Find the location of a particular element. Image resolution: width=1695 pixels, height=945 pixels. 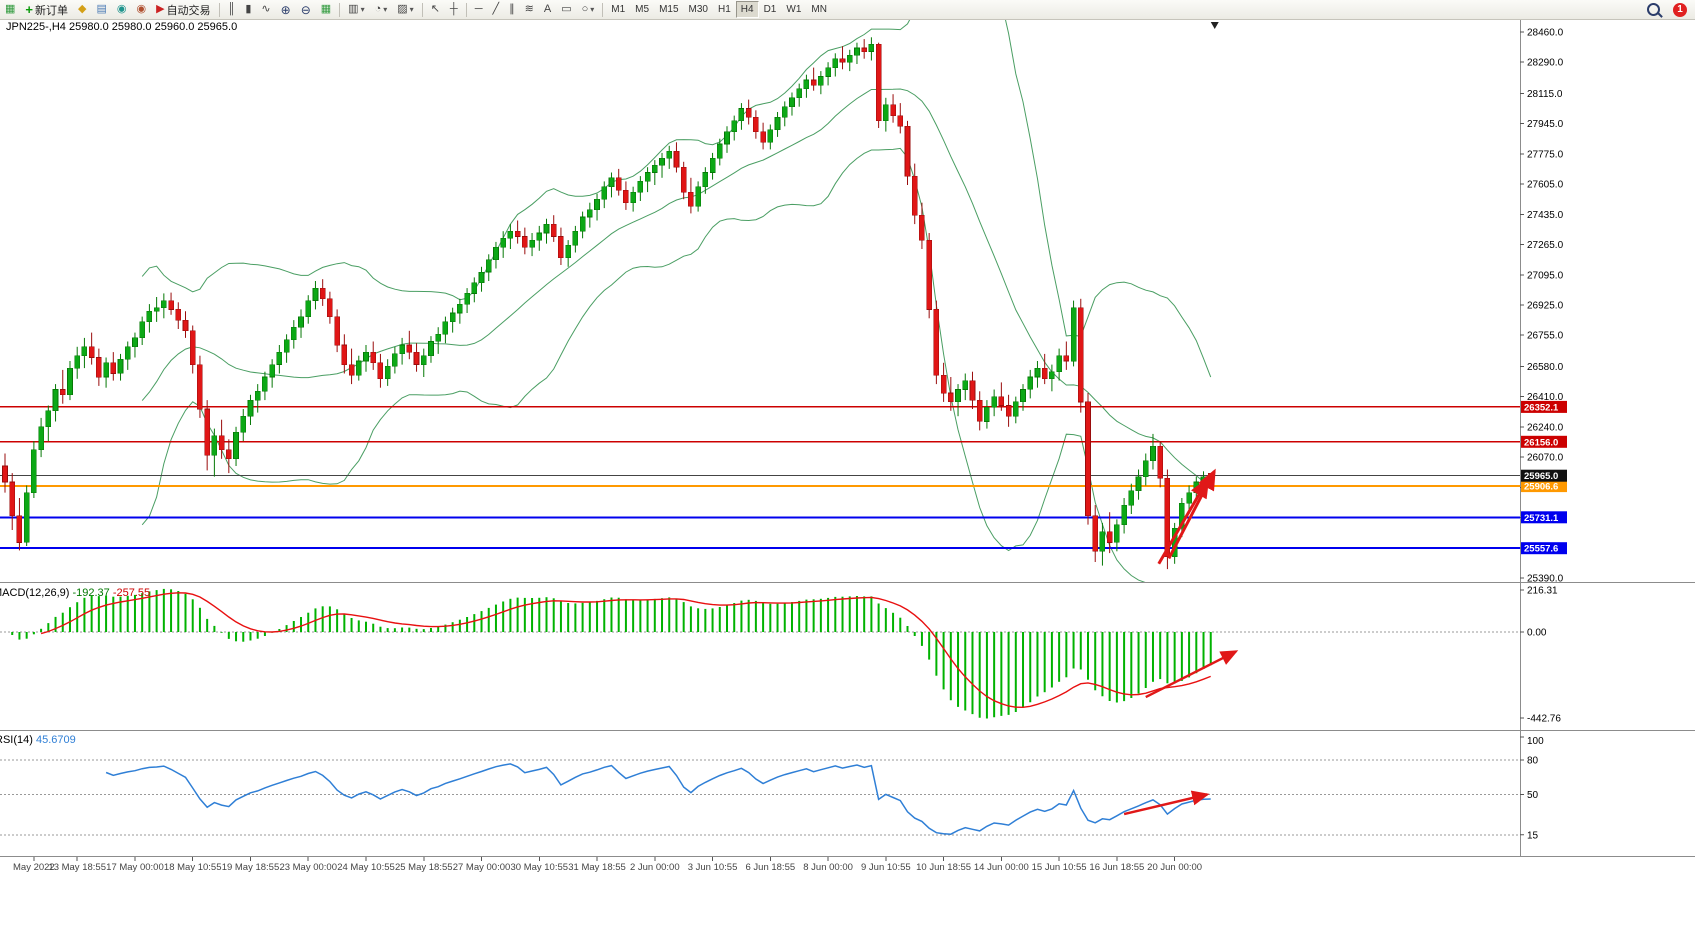

search-icon is located at coordinates (1653, 9).